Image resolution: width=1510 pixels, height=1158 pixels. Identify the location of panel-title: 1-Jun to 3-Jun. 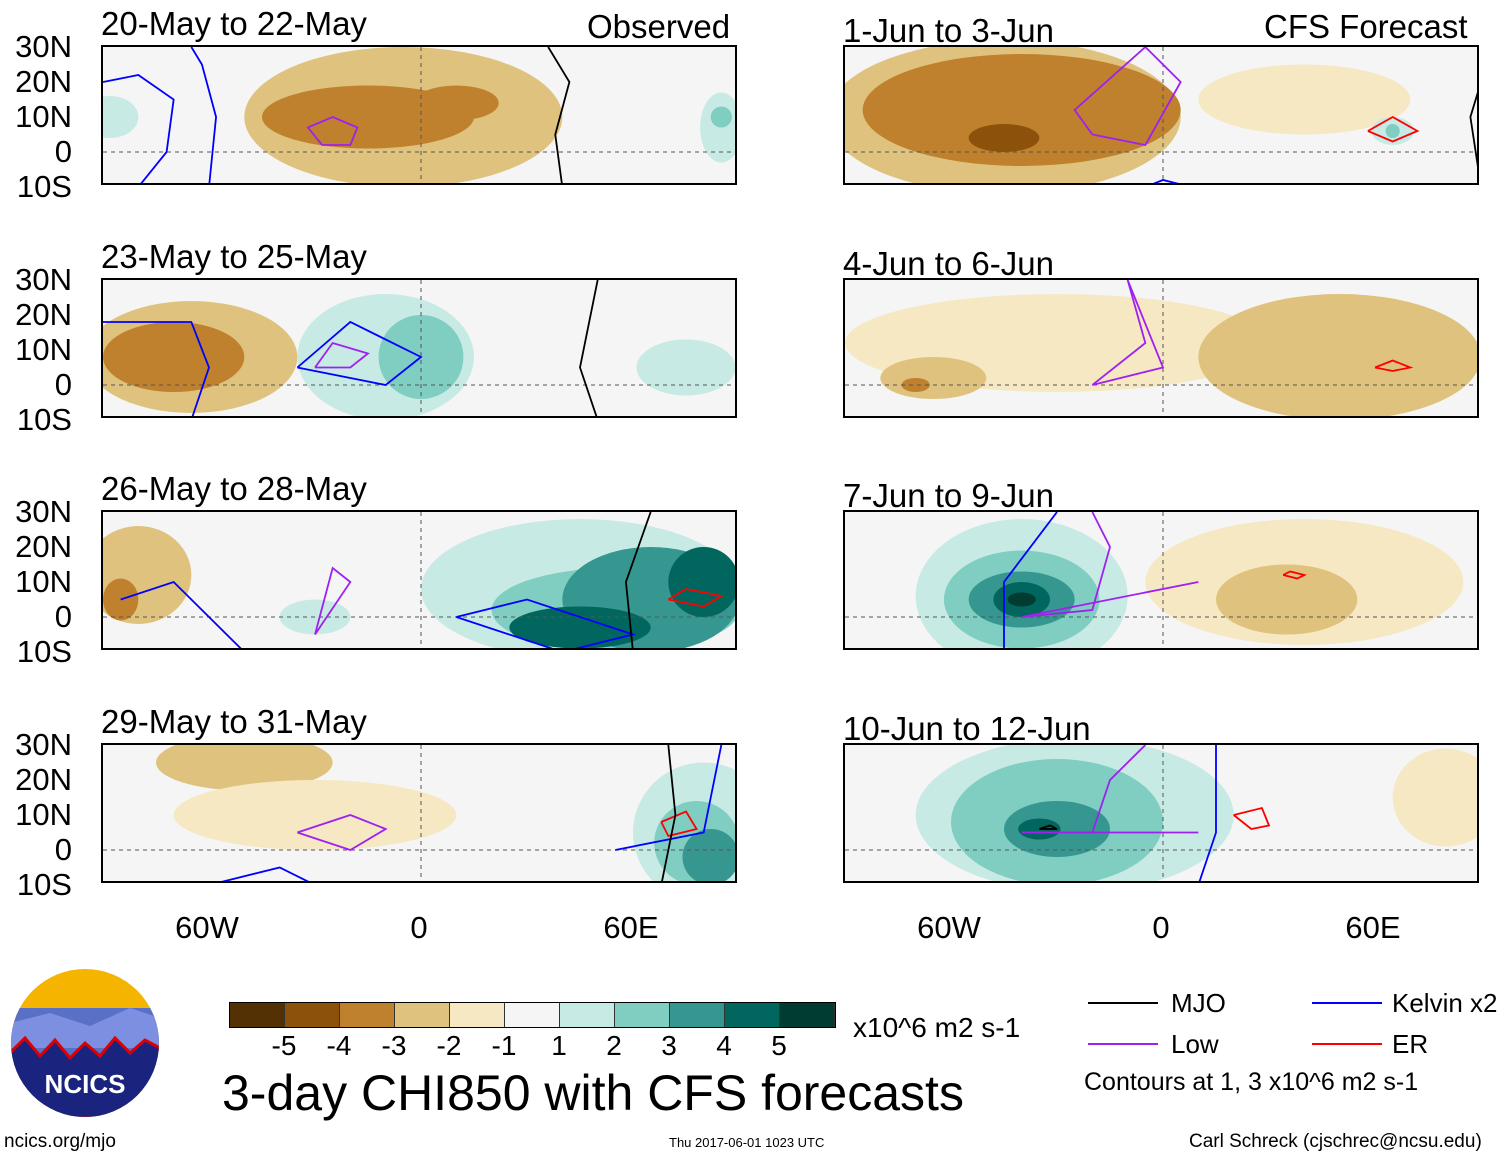
(948, 30).